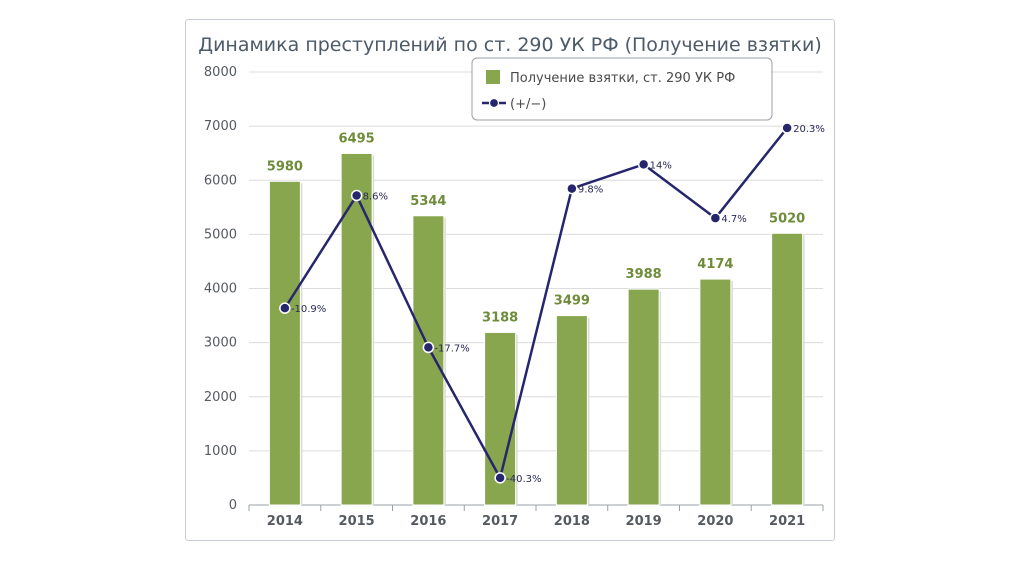 Image resolution: width=1024 pixels, height=574 pixels. What do you see at coordinates (220, 451) in the screenshot?
I see `y-tick-label: 1000` at bounding box center [220, 451].